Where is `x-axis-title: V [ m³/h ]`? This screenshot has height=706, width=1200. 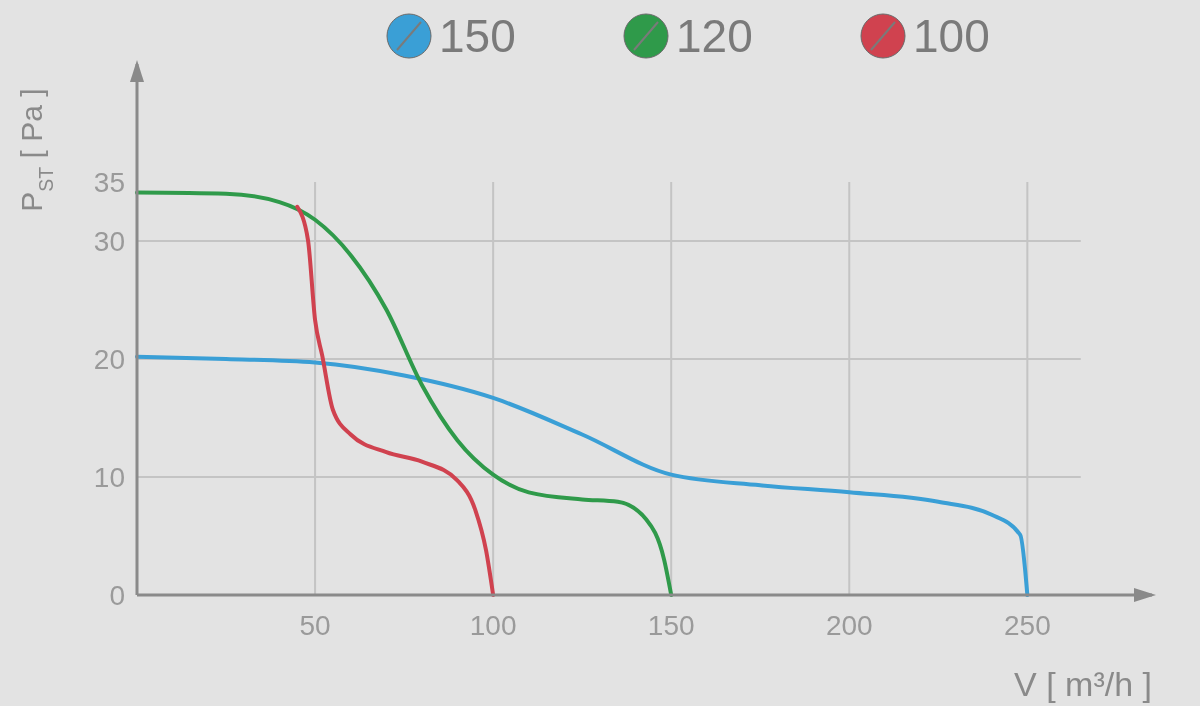 x-axis-title: V [ m³/h ] is located at coordinates (1083, 684).